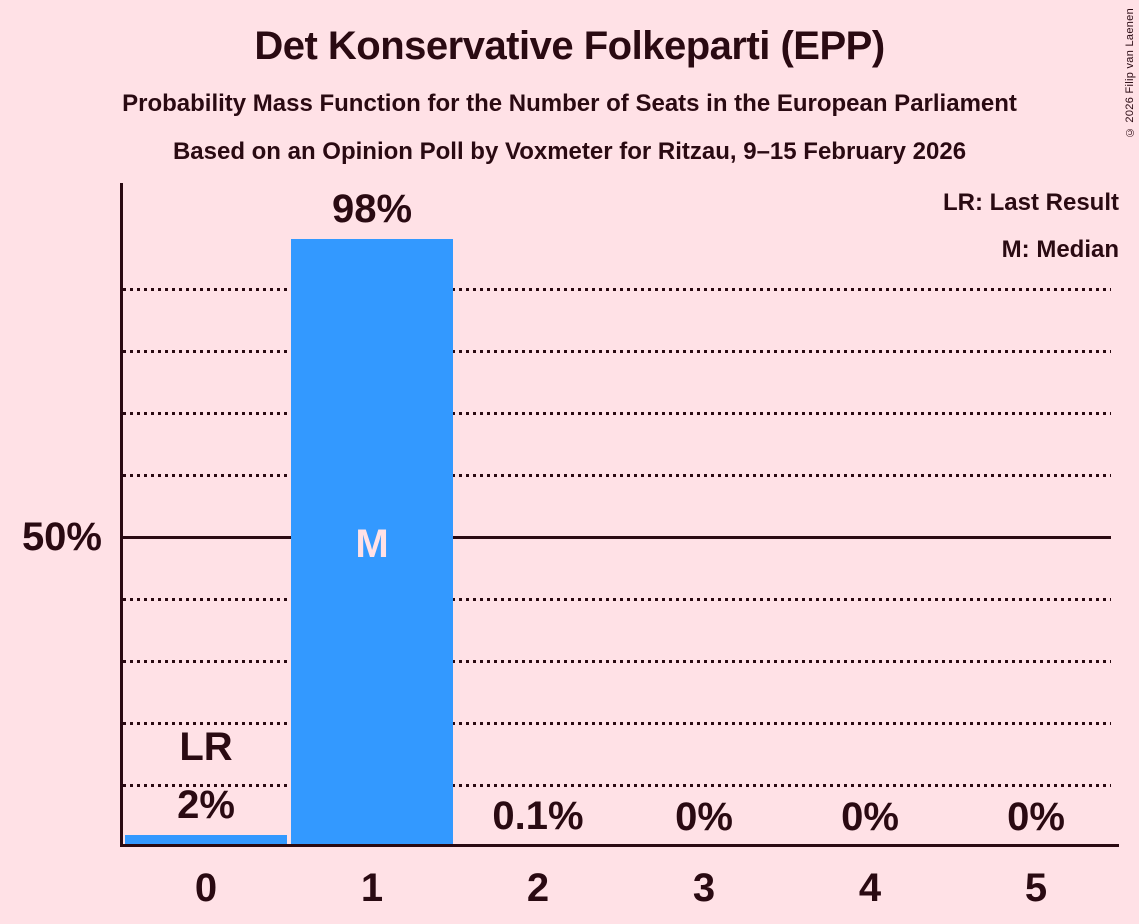  I want to click on value-label-2: 0.1%, so click(538, 816).